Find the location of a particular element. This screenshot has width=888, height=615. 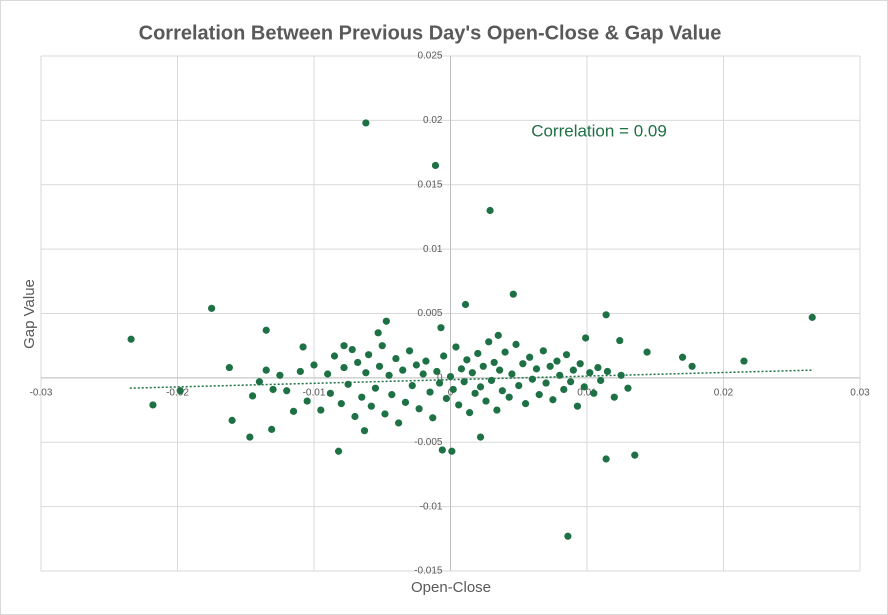

x-tick-label: 0.02 is located at coordinates (724, 393).